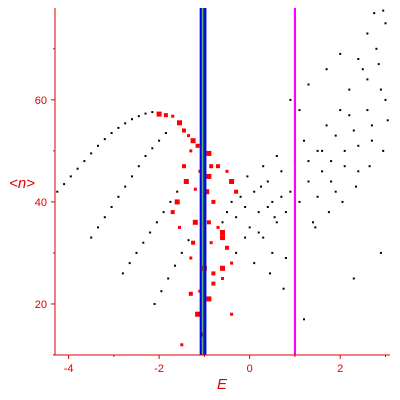  I want to click on x-axis-title: E, so click(222, 384).